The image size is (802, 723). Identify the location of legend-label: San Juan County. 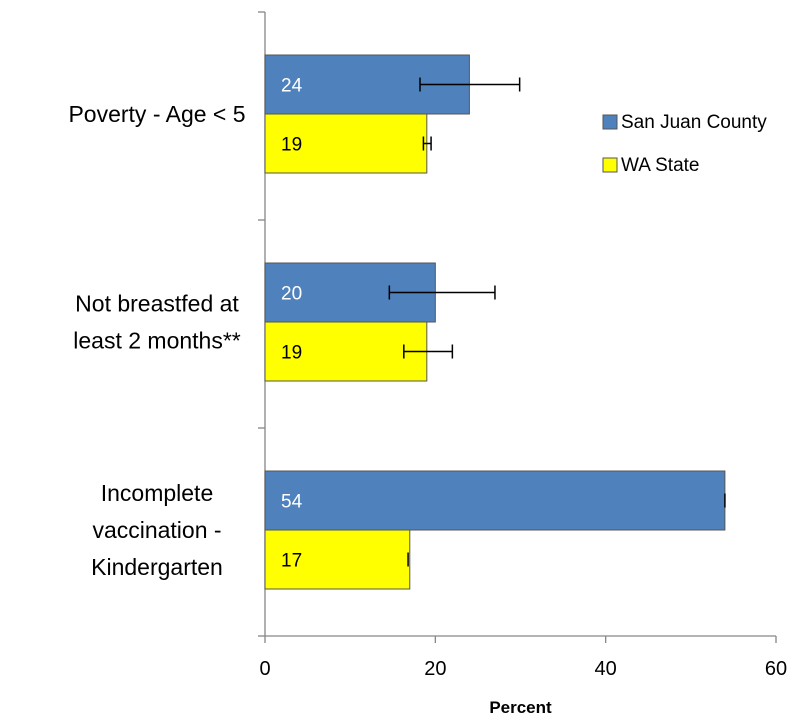
(694, 122).